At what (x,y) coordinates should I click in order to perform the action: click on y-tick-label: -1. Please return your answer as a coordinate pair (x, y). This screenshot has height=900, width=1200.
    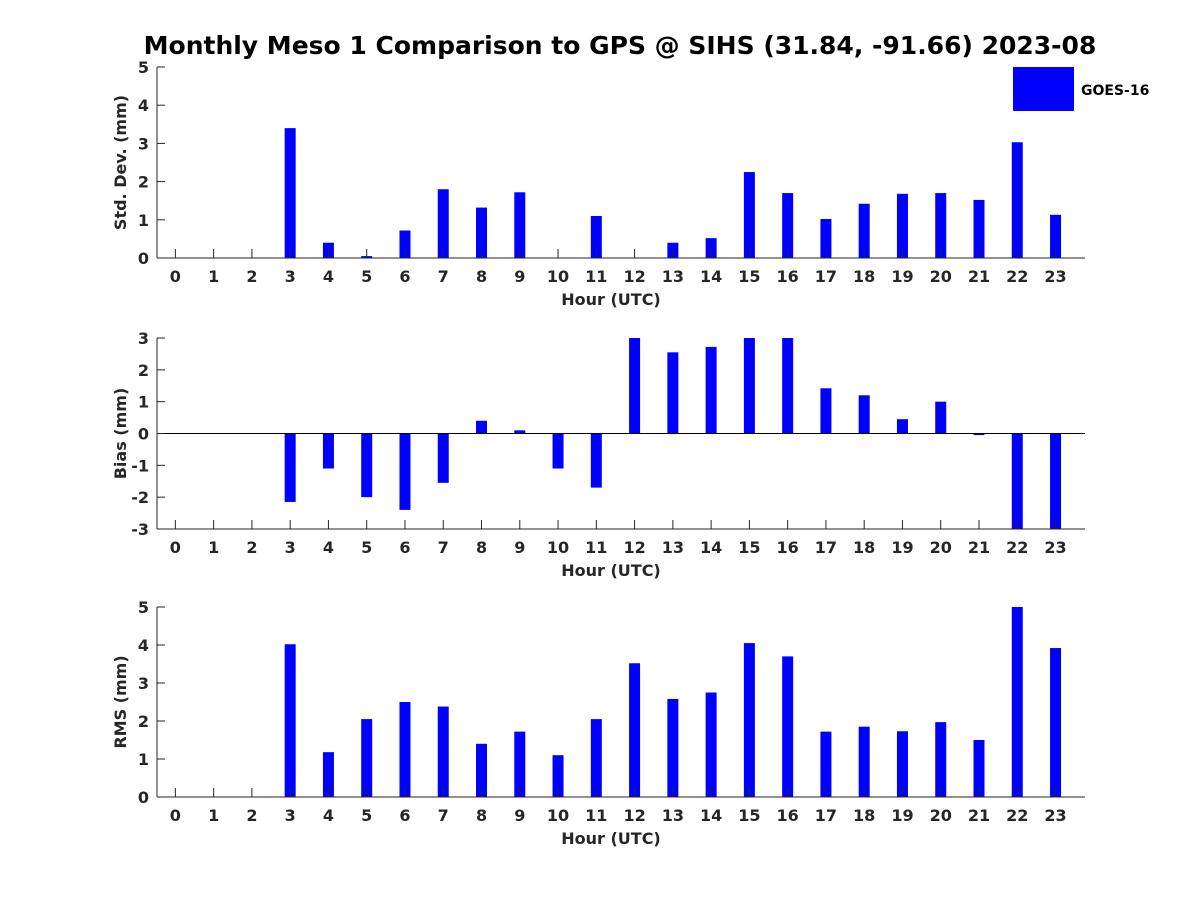
    Looking at the image, I should click on (140, 465).